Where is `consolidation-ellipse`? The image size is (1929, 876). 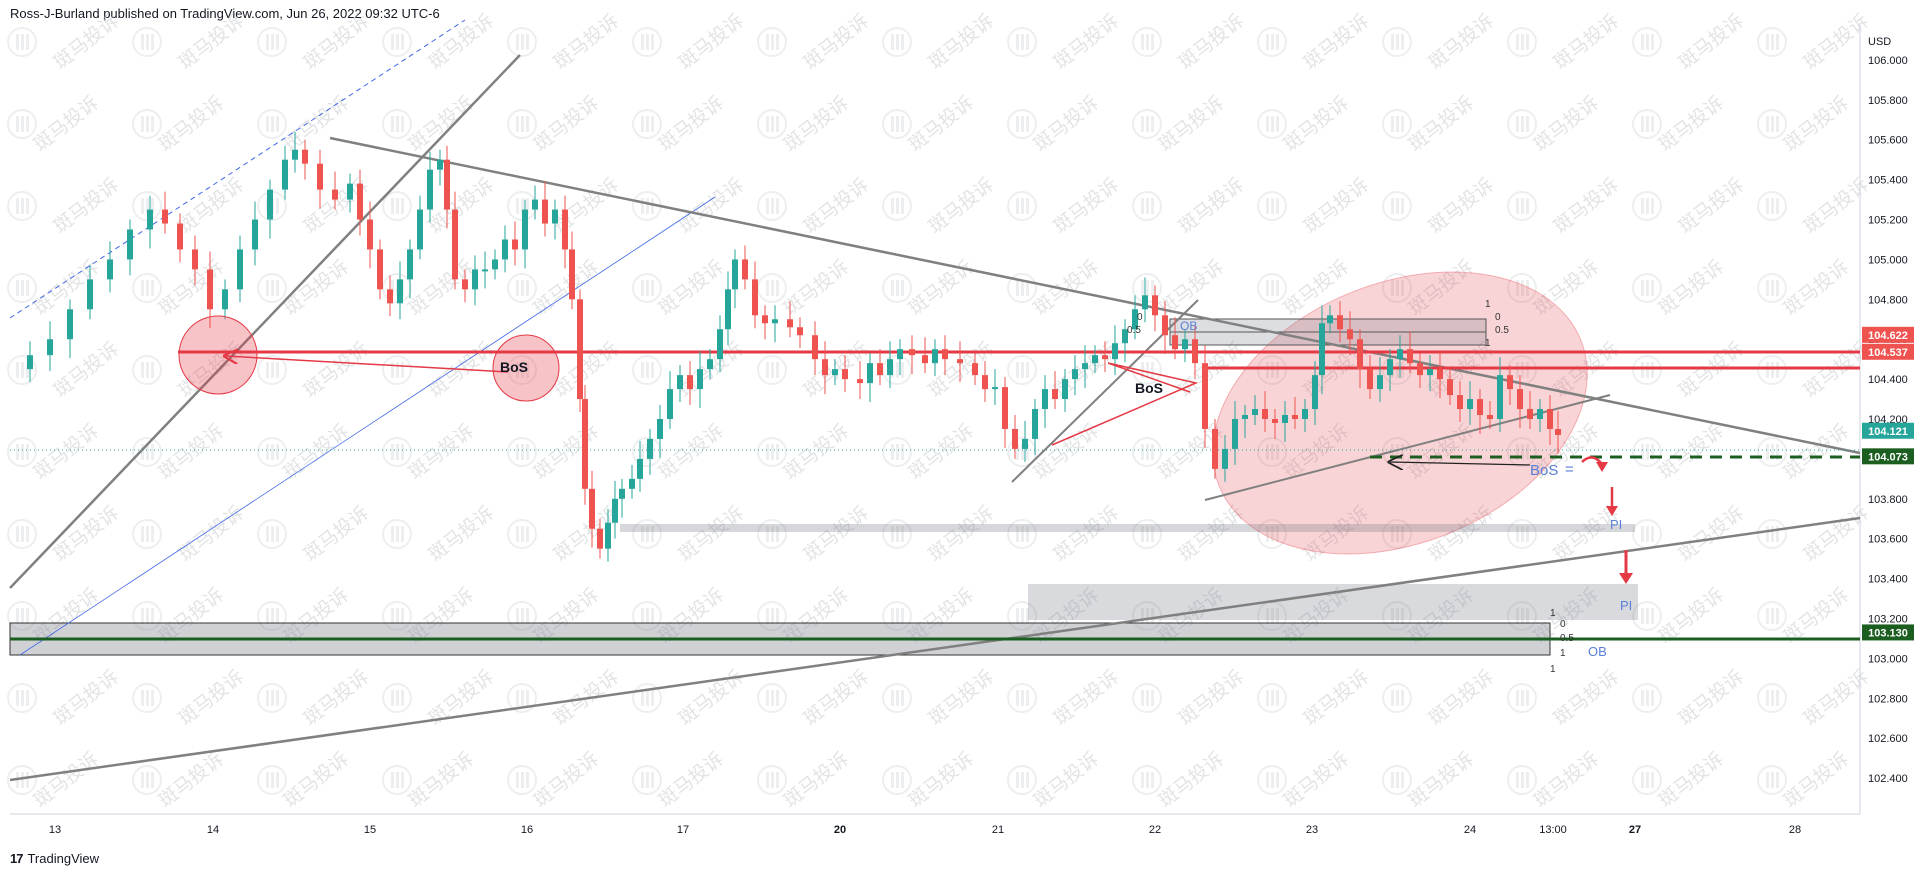
consolidation-ellipse is located at coordinates (1400, 412).